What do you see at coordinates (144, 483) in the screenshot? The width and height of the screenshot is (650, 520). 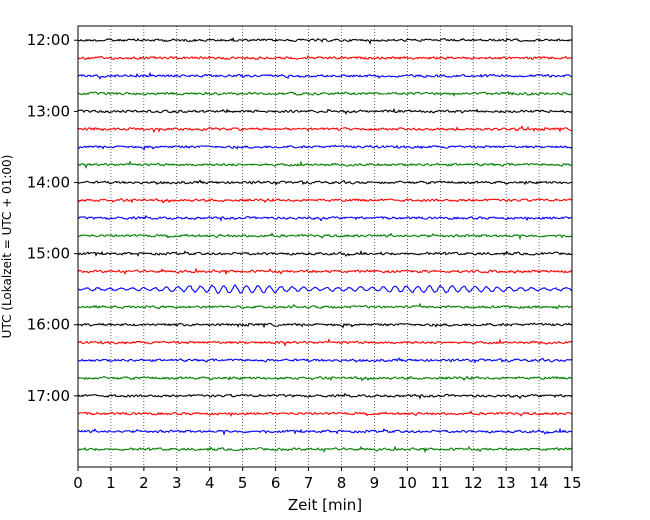 I see `x-tick-label: 2` at bounding box center [144, 483].